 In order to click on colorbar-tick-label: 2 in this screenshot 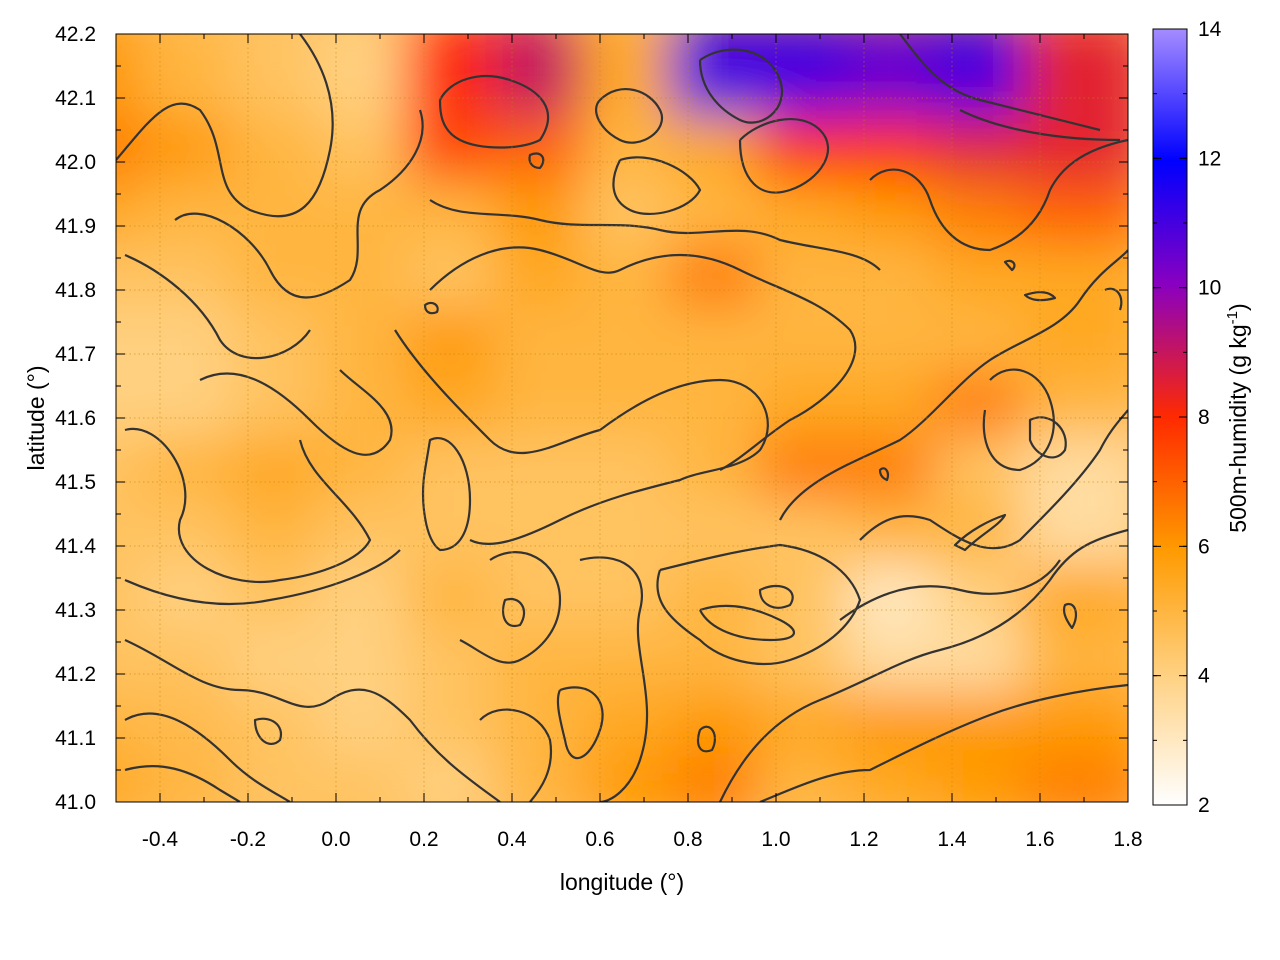, I will do `click(1204, 805)`.